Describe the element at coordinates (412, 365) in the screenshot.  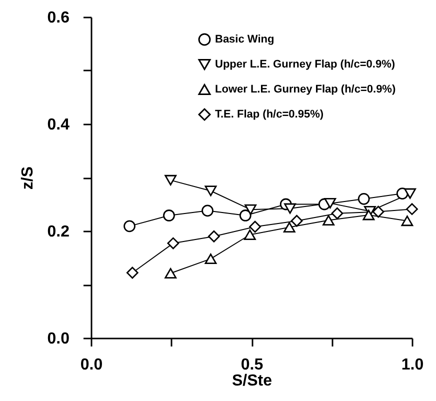
I see `x-tick-label: 1.0` at that location.